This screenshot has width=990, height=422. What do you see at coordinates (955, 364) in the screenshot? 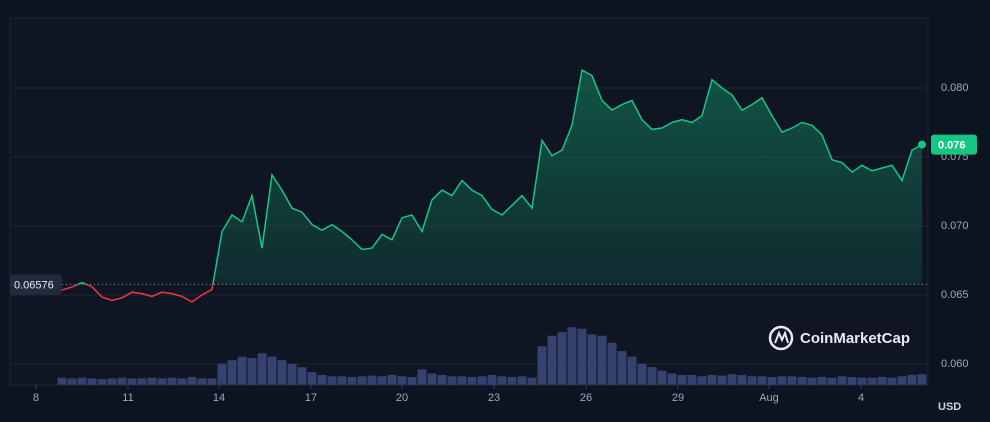
I see `y-tick-label: 0.060` at bounding box center [955, 364].